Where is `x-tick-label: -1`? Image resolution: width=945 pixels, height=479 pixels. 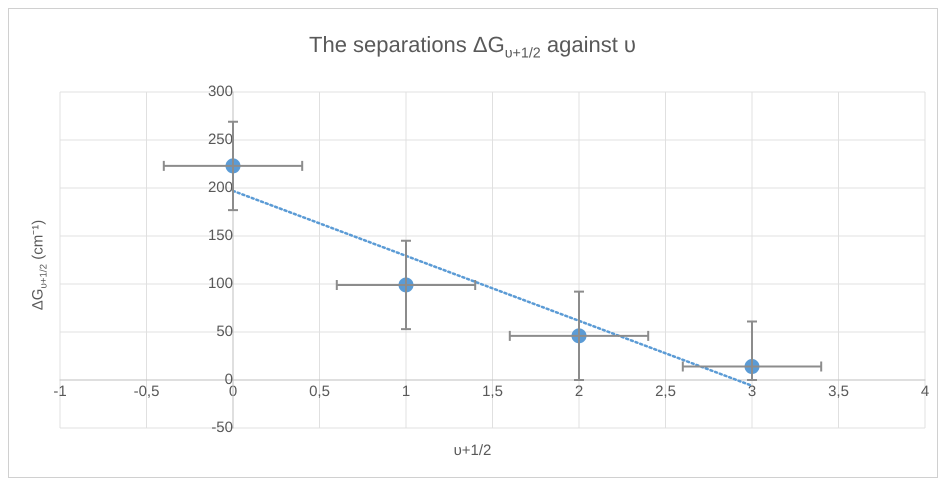
x-tick-label: -1 is located at coordinates (60, 391).